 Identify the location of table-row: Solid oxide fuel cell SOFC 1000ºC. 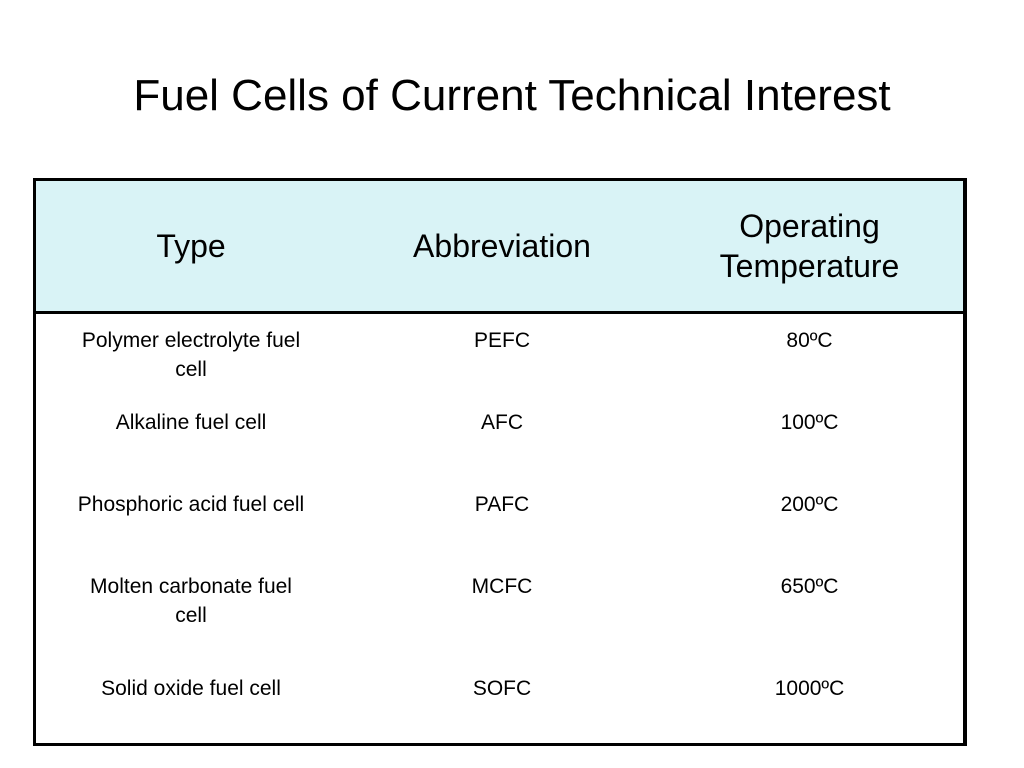
(499, 703).